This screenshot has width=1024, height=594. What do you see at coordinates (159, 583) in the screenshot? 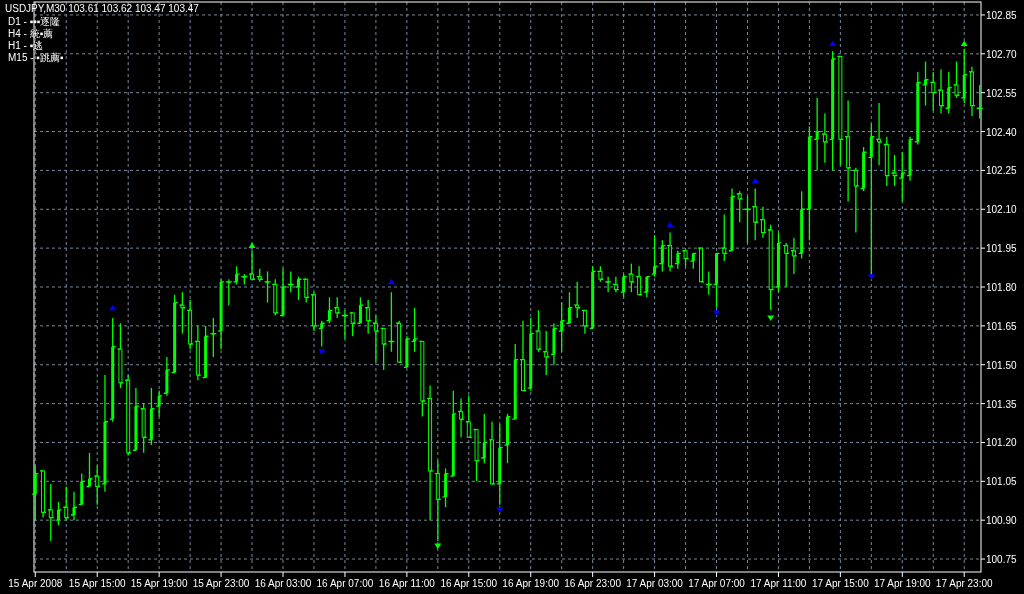
I see `x-tick-label: 15 Apr 19:00` at bounding box center [159, 583].